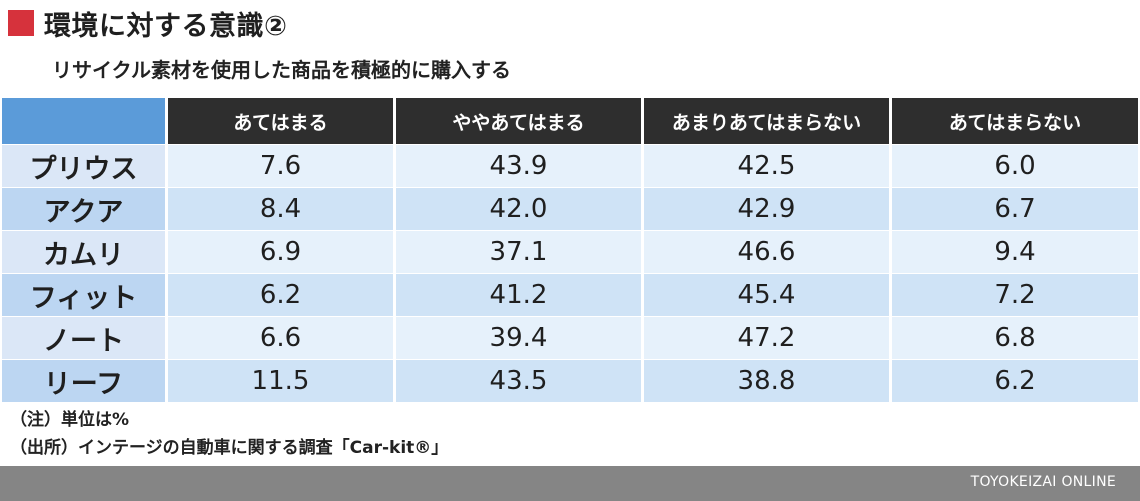 Image resolution: width=1140 pixels, height=501 pixels. What do you see at coordinates (85, 208) in the screenshot?
I see `row-label: アクア` at bounding box center [85, 208].